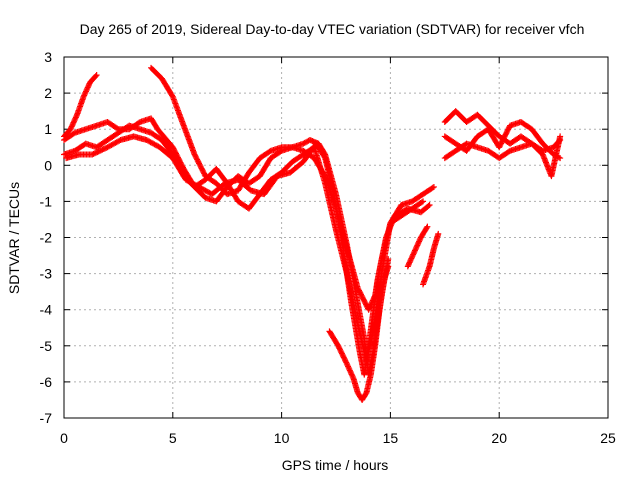 This screenshot has width=640, height=480. Describe the element at coordinates (173, 438) in the screenshot. I see `x-tick-label: 5` at that location.